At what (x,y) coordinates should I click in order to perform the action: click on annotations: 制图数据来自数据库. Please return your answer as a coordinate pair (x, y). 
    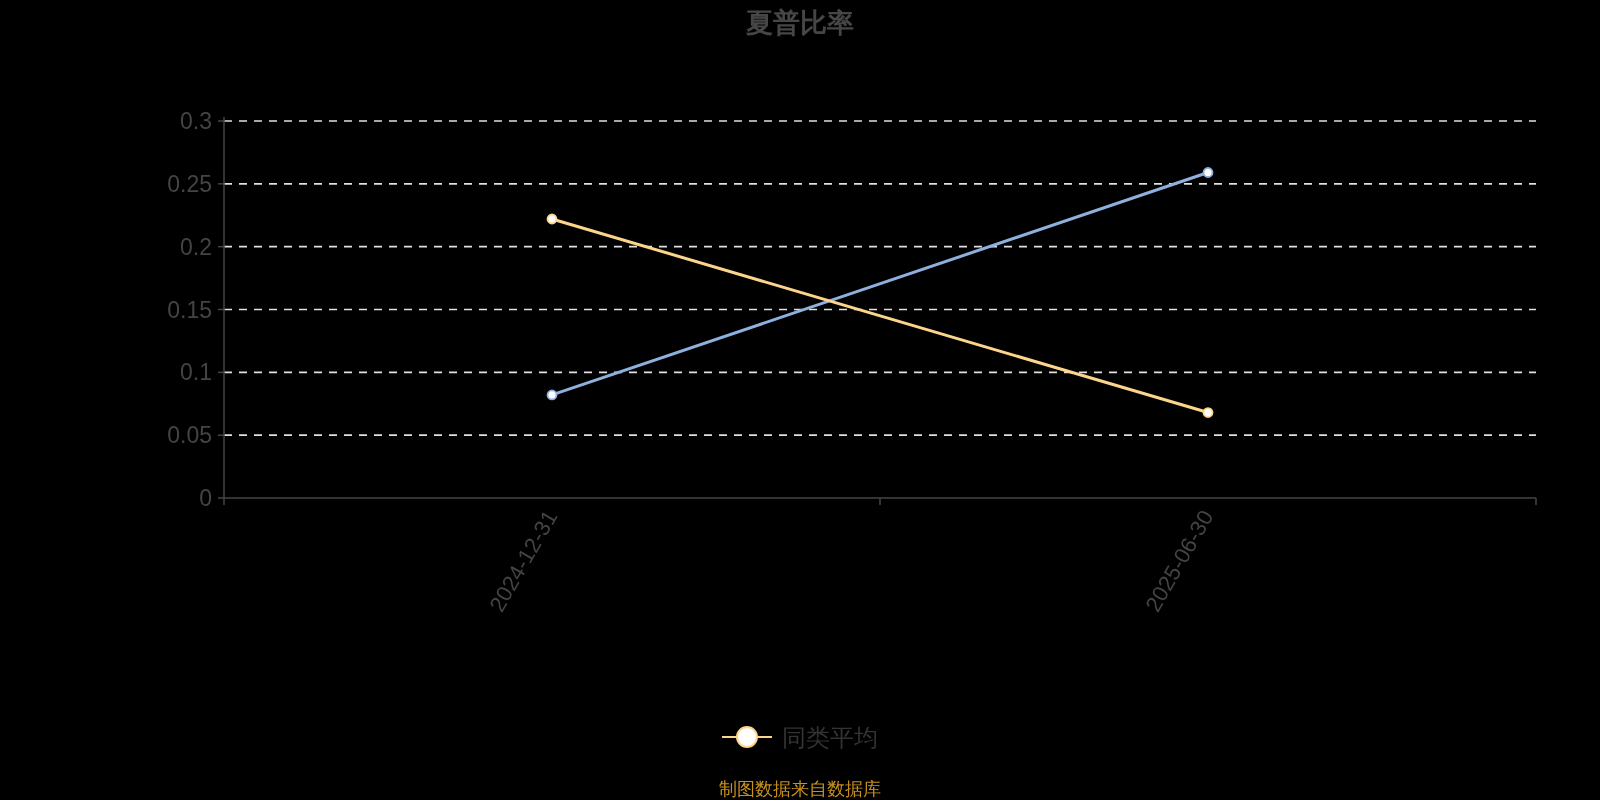
    Looking at the image, I should click on (800, 789).